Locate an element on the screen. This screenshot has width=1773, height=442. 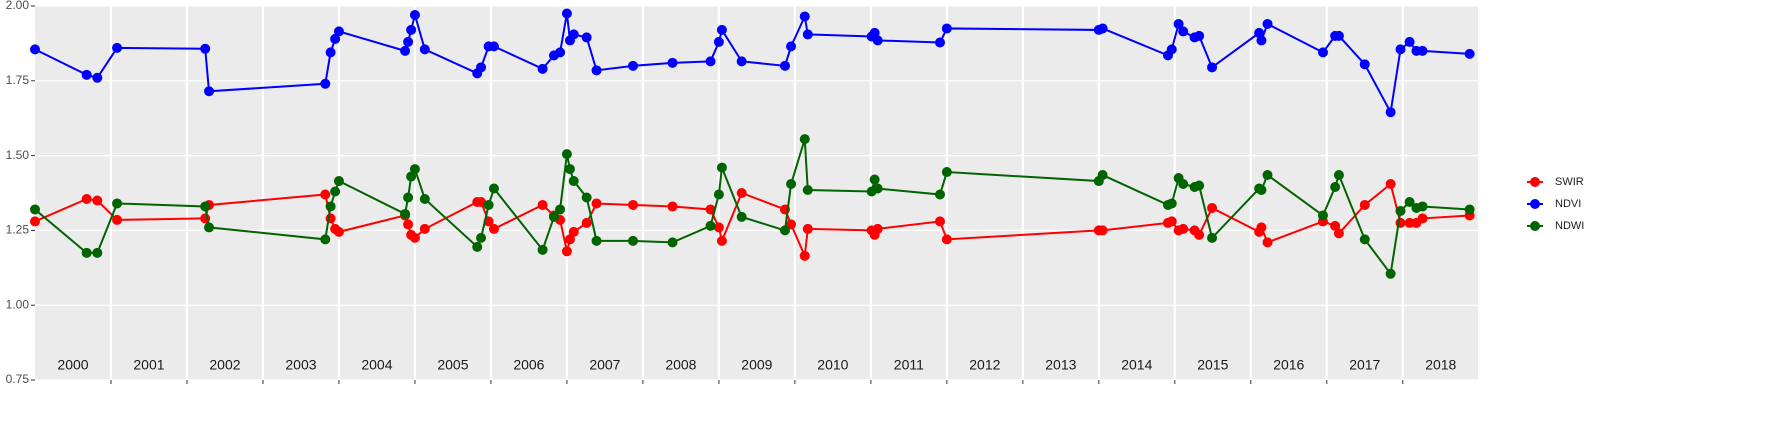
y-tick-label: 1.00 is located at coordinates (18, 304).